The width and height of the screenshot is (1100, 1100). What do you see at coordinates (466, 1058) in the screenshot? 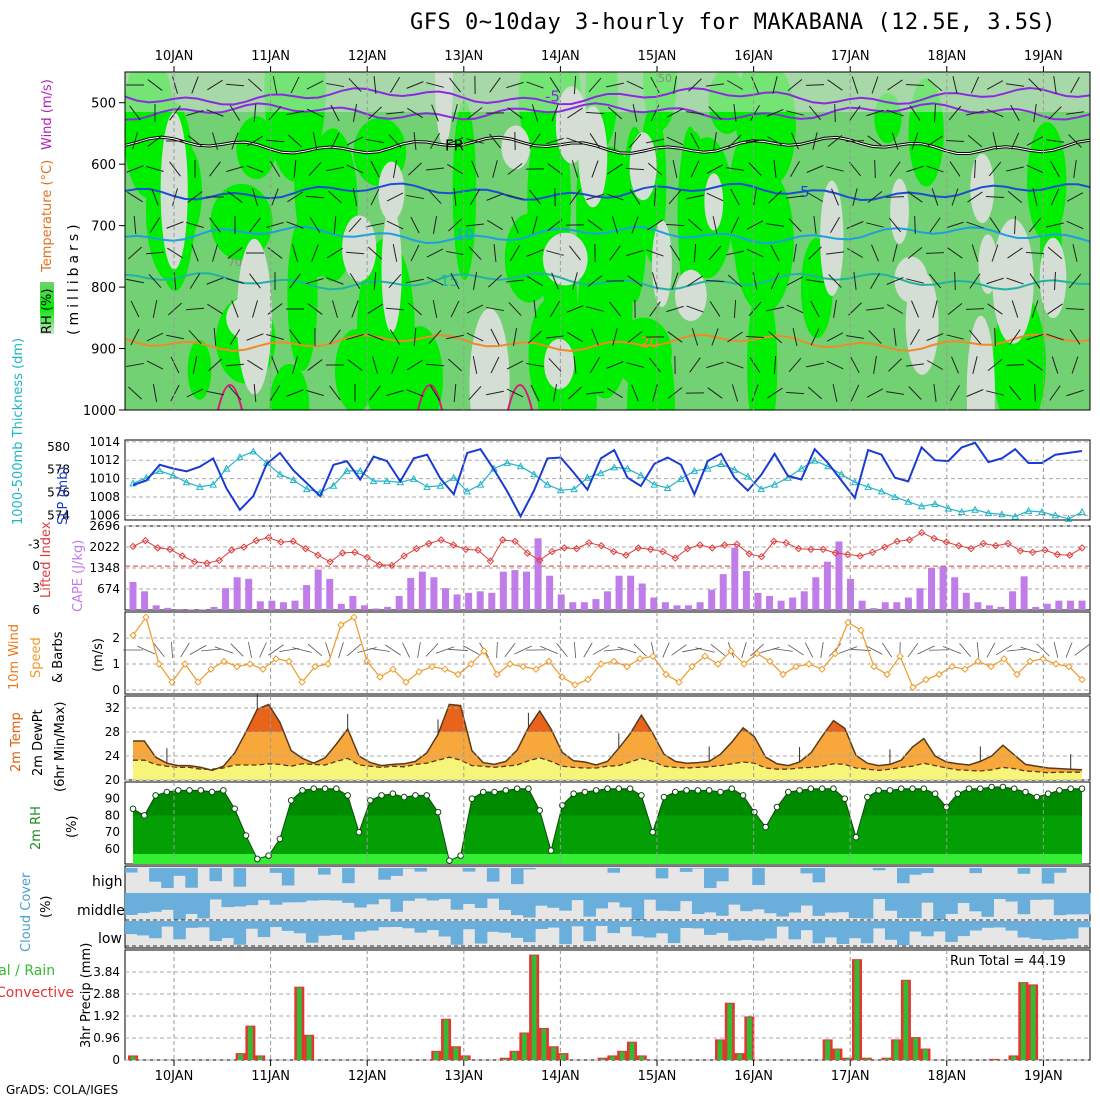
I see `precip-rain-bar` at bounding box center [466, 1058].